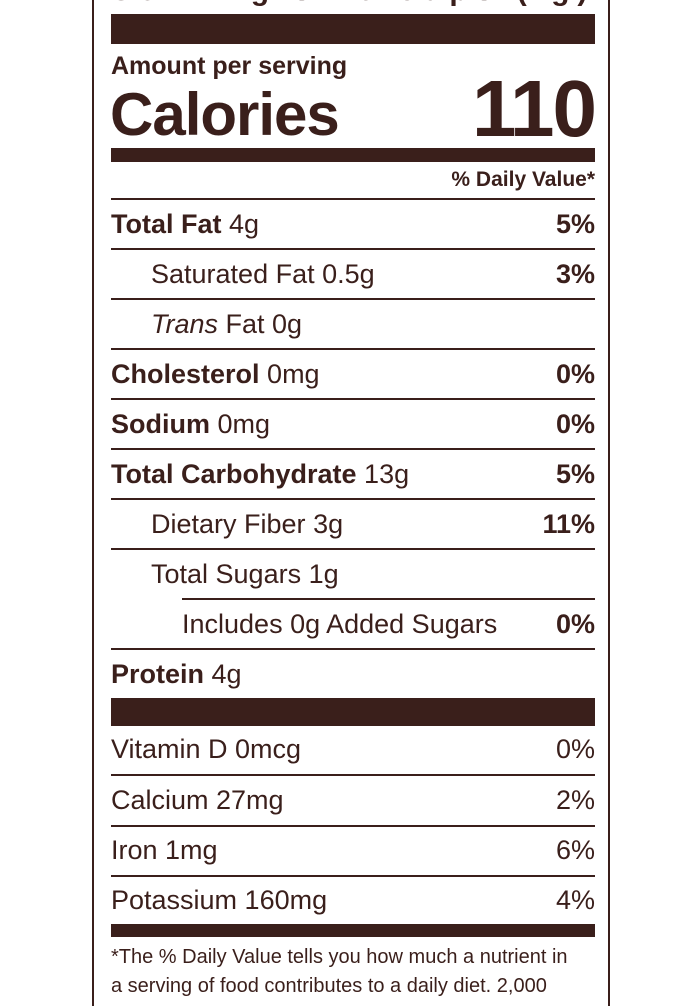 The image size is (700, 1006). I want to click on thick-rule-protein, so click(353, 712).